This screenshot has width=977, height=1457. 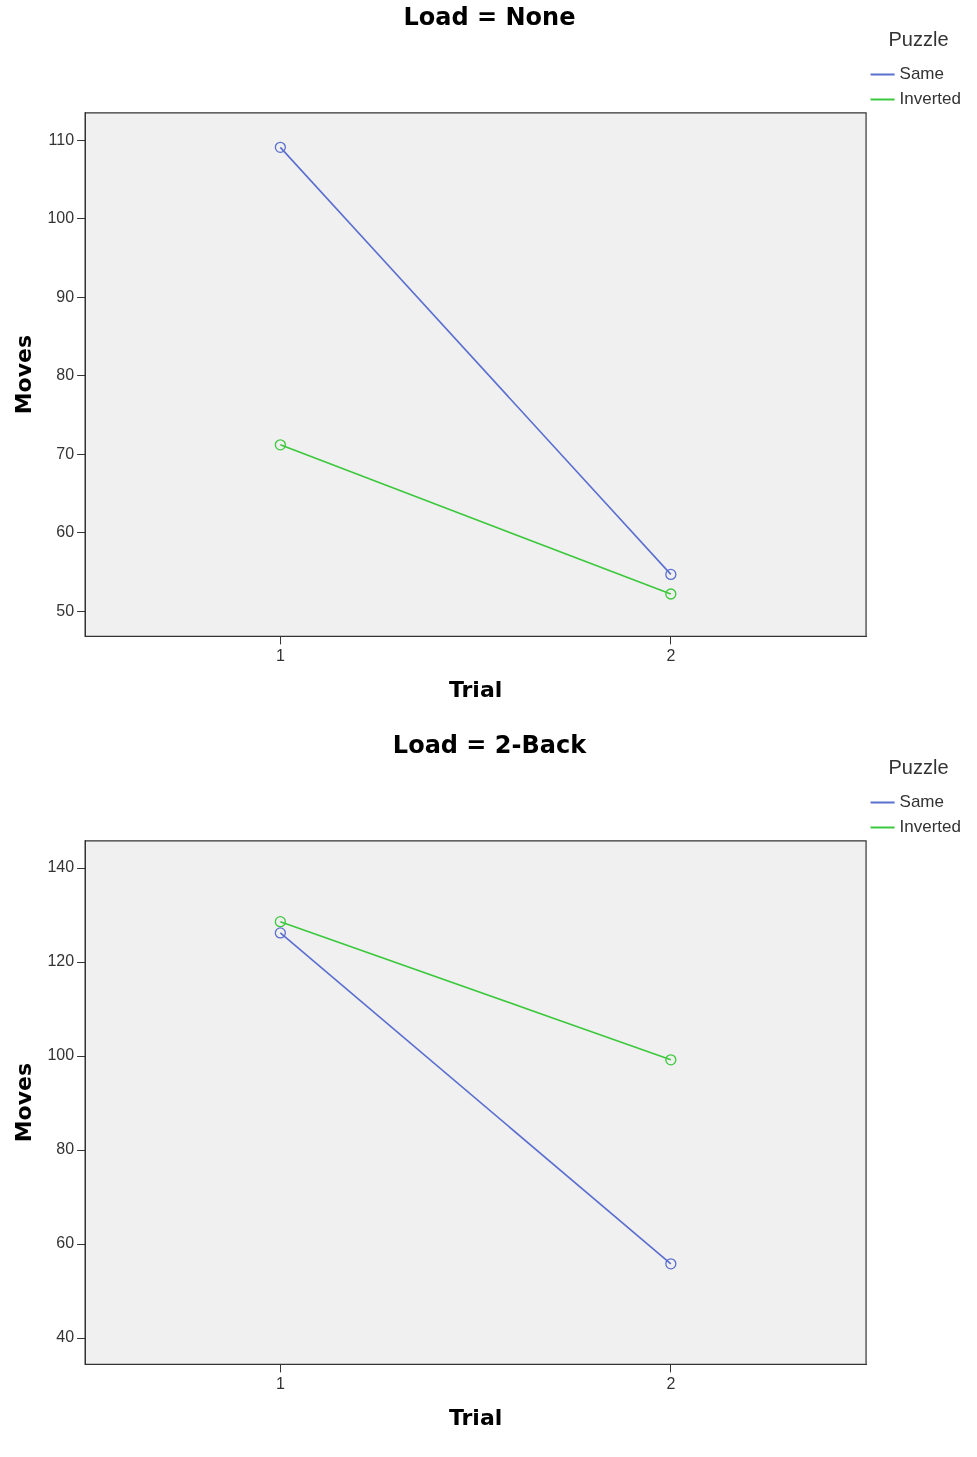 I want to click on y-tick-label: 40, so click(x=65, y=1337).